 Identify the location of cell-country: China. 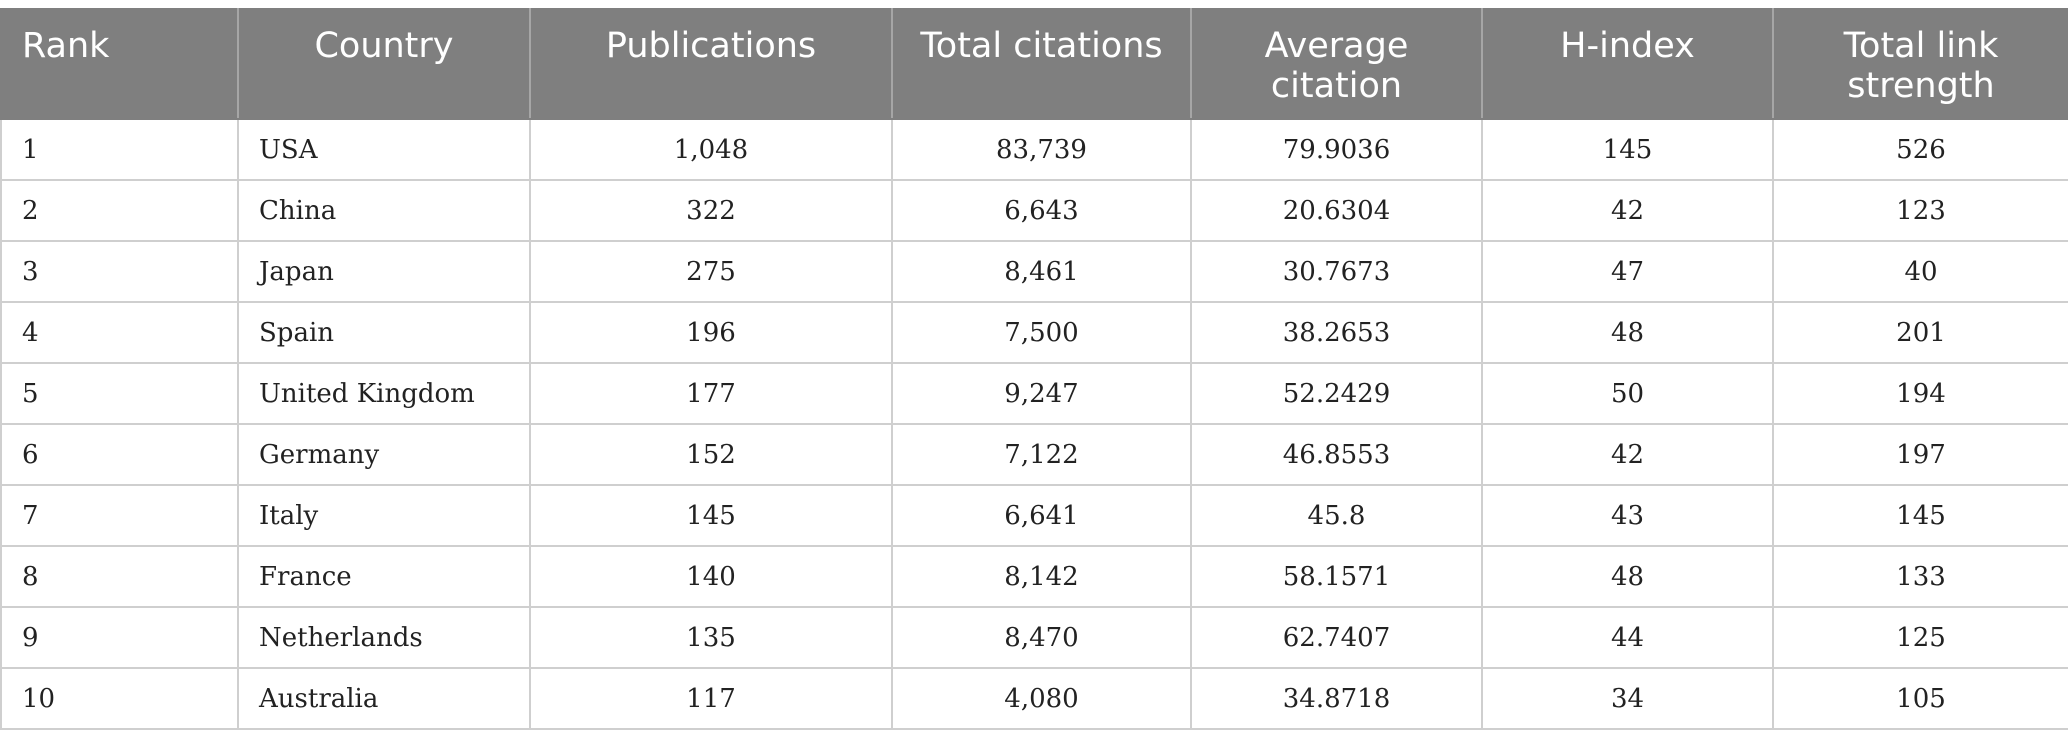
(384, 210).